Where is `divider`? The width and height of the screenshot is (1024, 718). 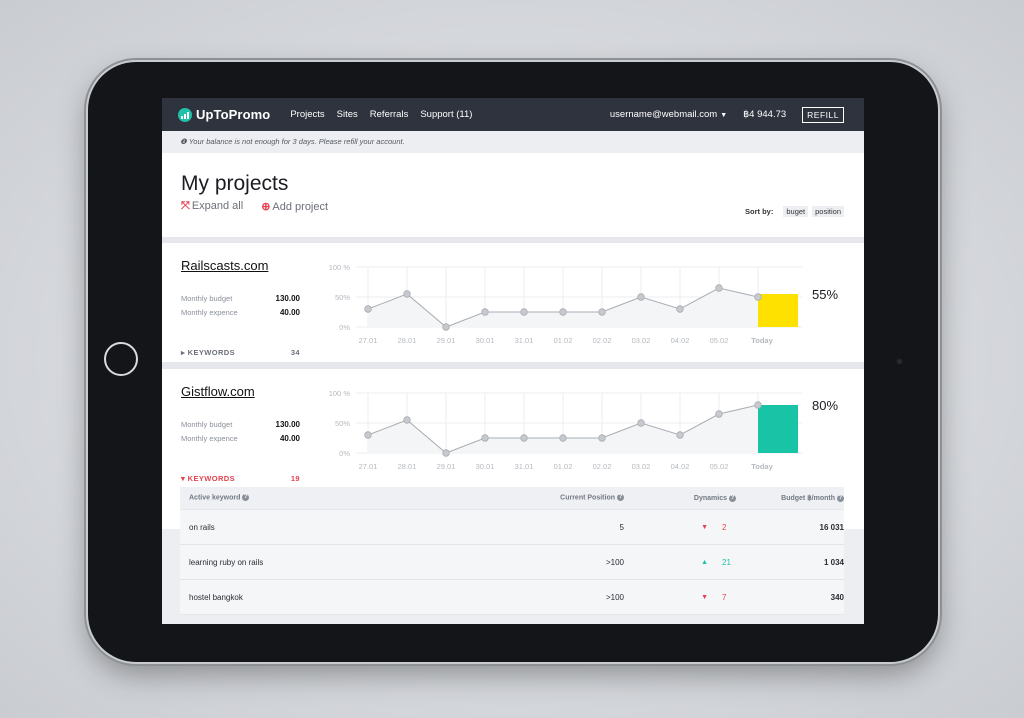
divider is located at coordinates (513, 240).